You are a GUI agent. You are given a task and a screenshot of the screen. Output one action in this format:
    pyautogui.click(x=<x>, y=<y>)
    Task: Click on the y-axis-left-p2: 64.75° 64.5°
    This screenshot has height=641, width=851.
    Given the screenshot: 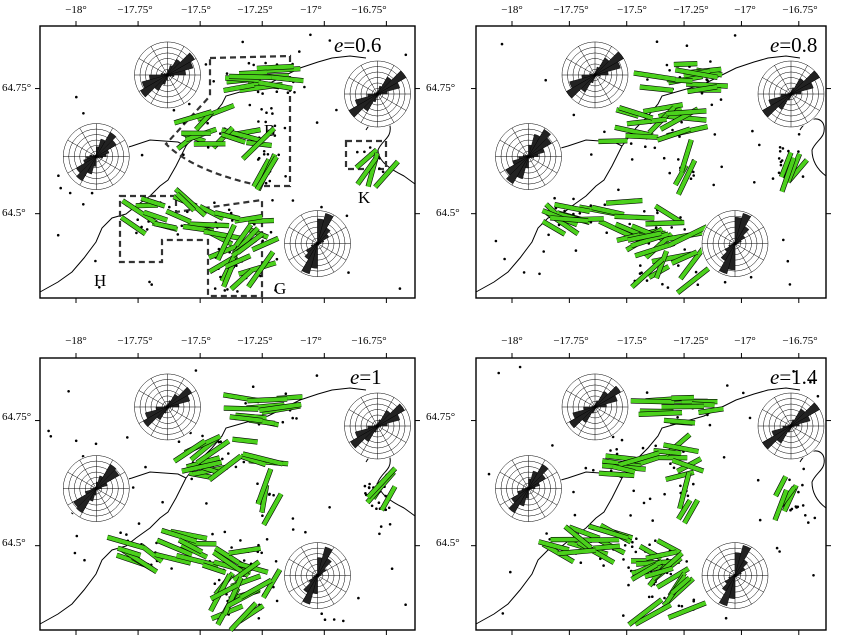 What is the action you would take?
    pyautogui.click(x=443, y=150)
    